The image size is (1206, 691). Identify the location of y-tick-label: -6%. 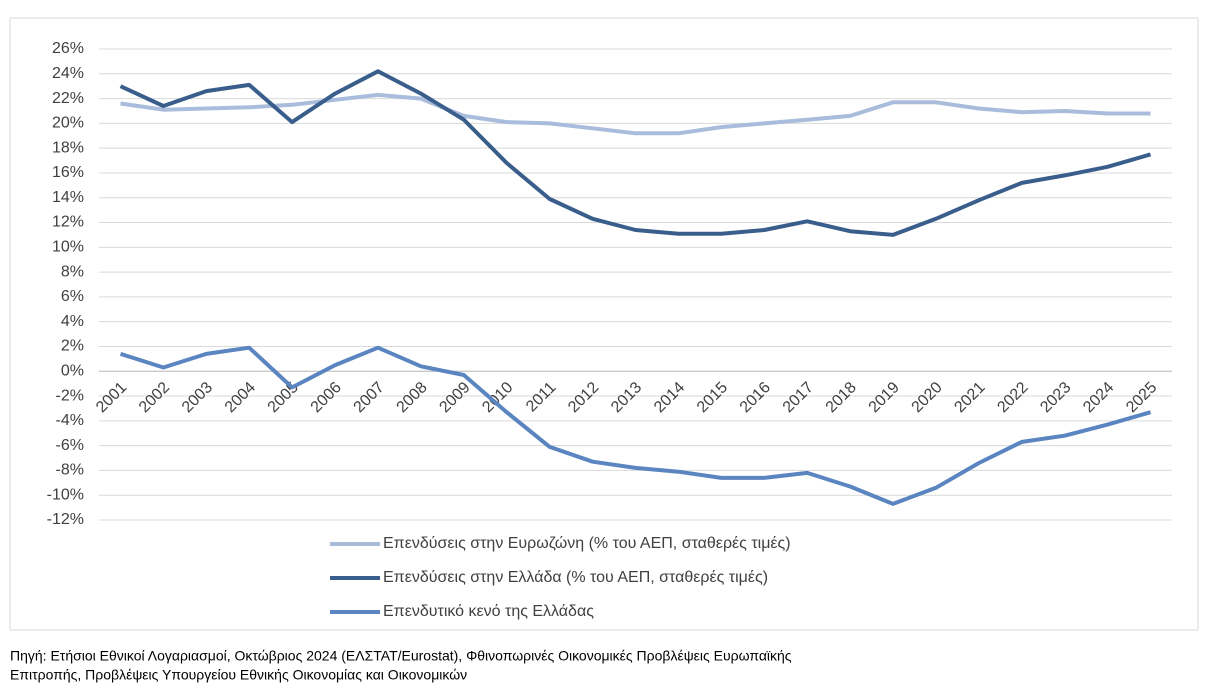
(70, 445).